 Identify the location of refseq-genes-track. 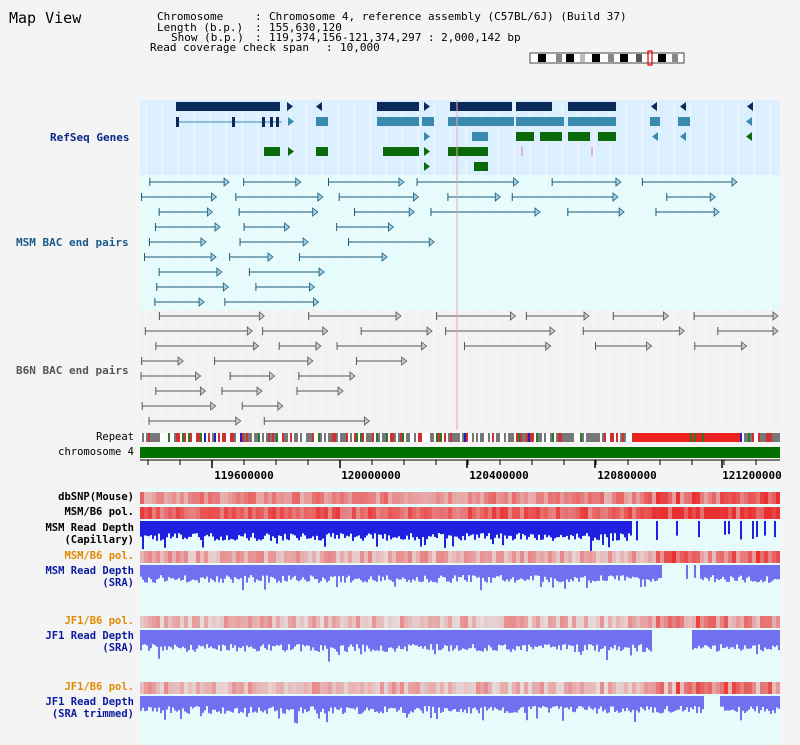
(464, 136).